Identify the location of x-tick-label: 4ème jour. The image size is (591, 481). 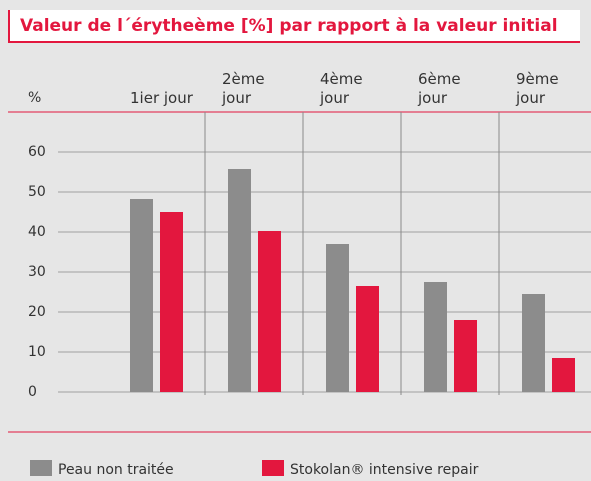
(341, 88).